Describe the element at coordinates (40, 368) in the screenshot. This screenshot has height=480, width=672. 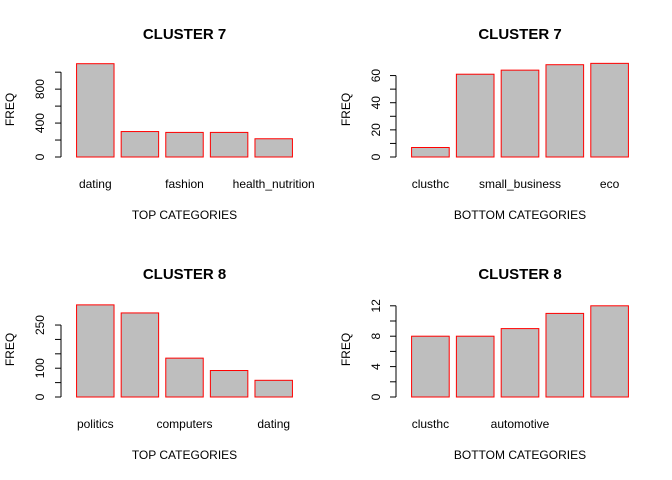
I see `y-tick-label: 100` at that location.